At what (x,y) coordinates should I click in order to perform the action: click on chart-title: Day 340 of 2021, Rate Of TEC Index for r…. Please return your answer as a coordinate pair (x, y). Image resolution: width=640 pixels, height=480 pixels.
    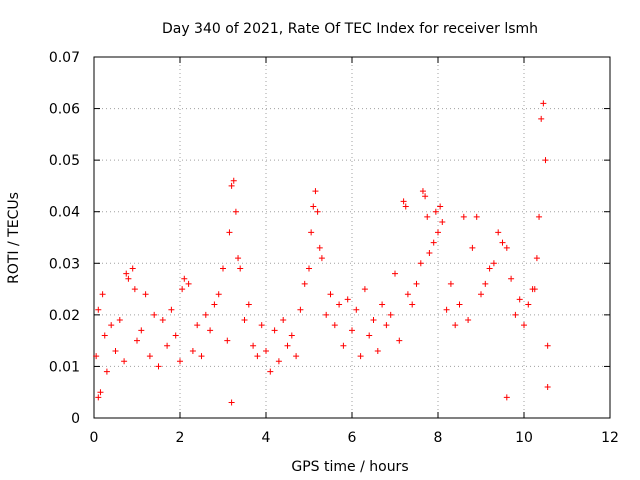
    Looking at the image, I should click on (350, 29).